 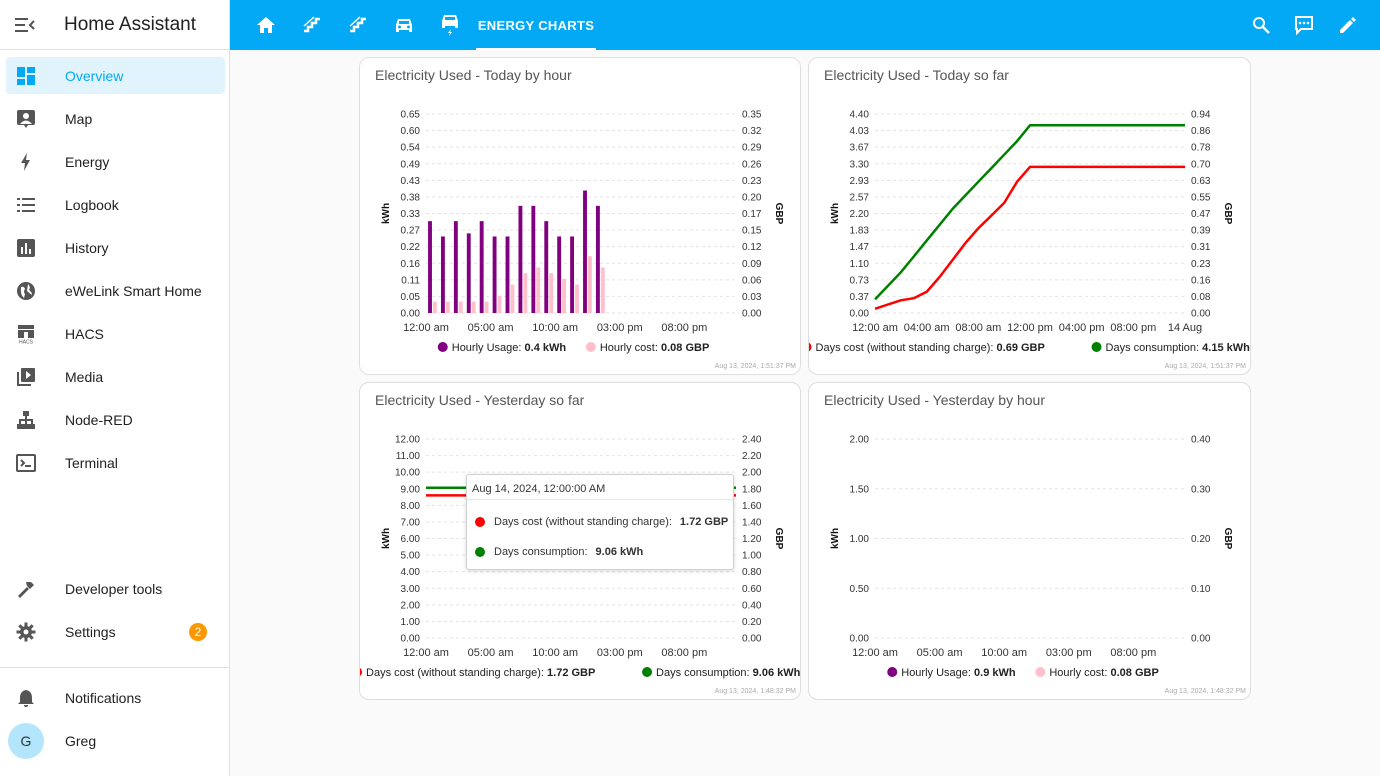 What do you see at coordinates (115, 247) in the screenshot?
I see `sidebar-item-history: History` at bounding box center [115, 247].